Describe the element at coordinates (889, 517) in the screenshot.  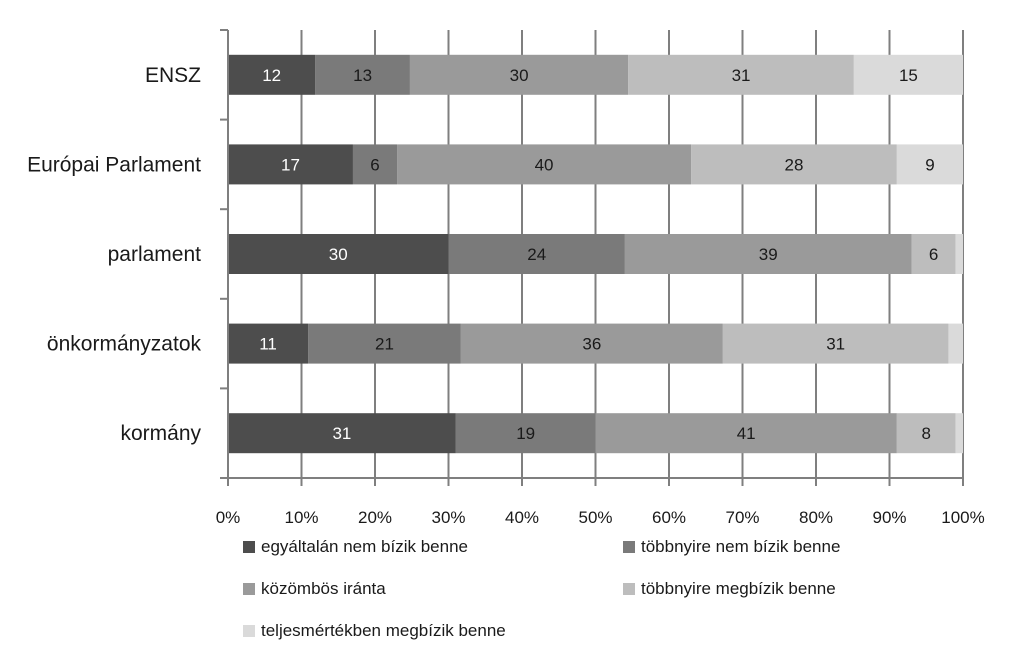
I see `x-tick-label: 90%` at that location.